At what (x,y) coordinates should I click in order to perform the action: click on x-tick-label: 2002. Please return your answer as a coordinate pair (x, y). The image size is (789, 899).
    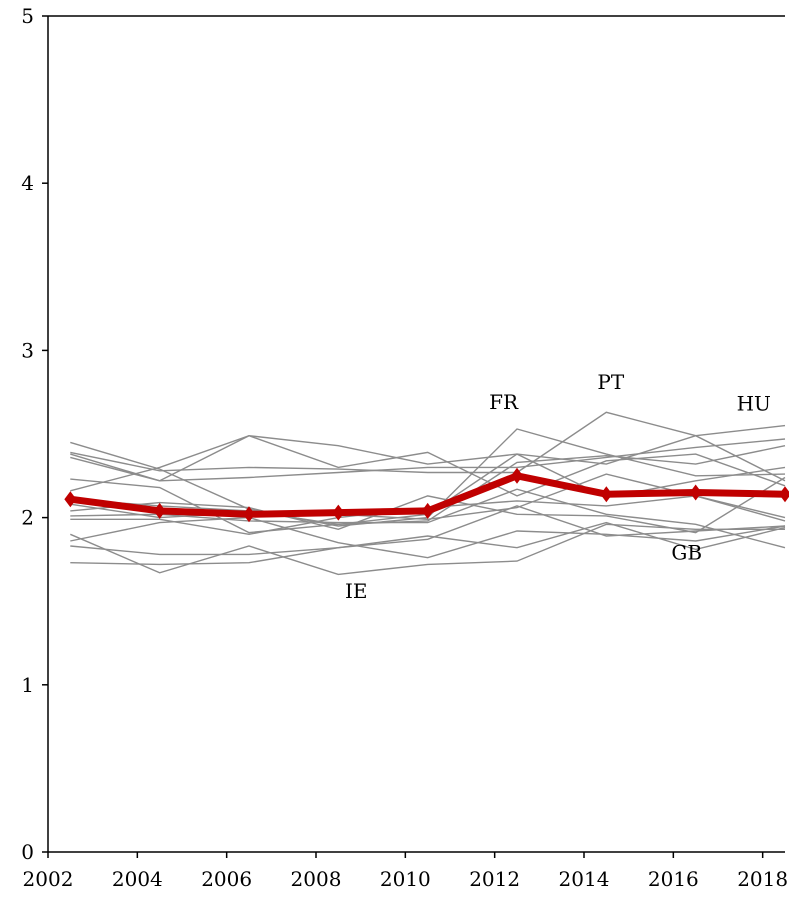
    Looking at the image, I should click on (48, 879).